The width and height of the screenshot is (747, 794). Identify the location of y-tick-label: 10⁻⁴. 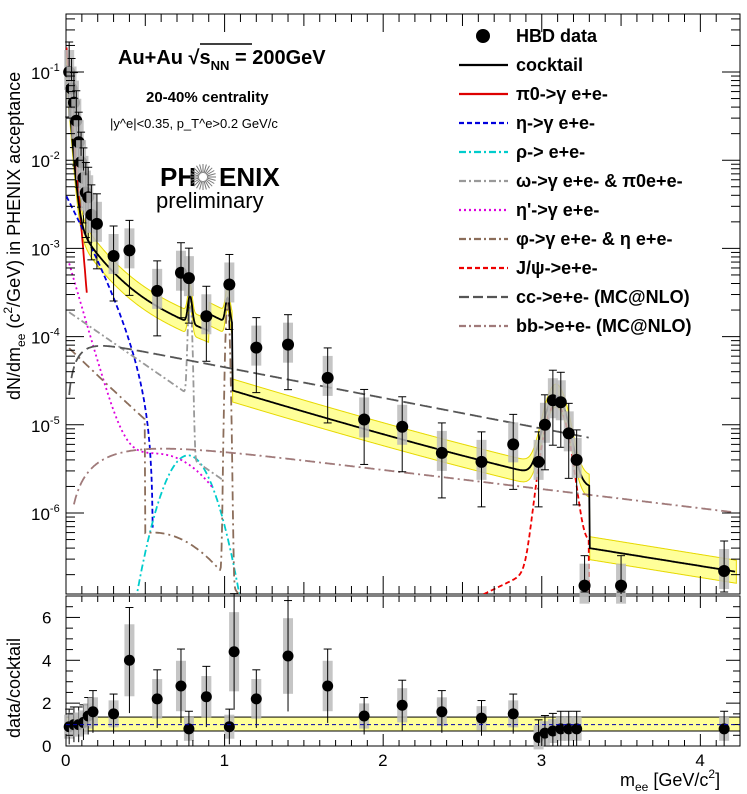
(45, 337).